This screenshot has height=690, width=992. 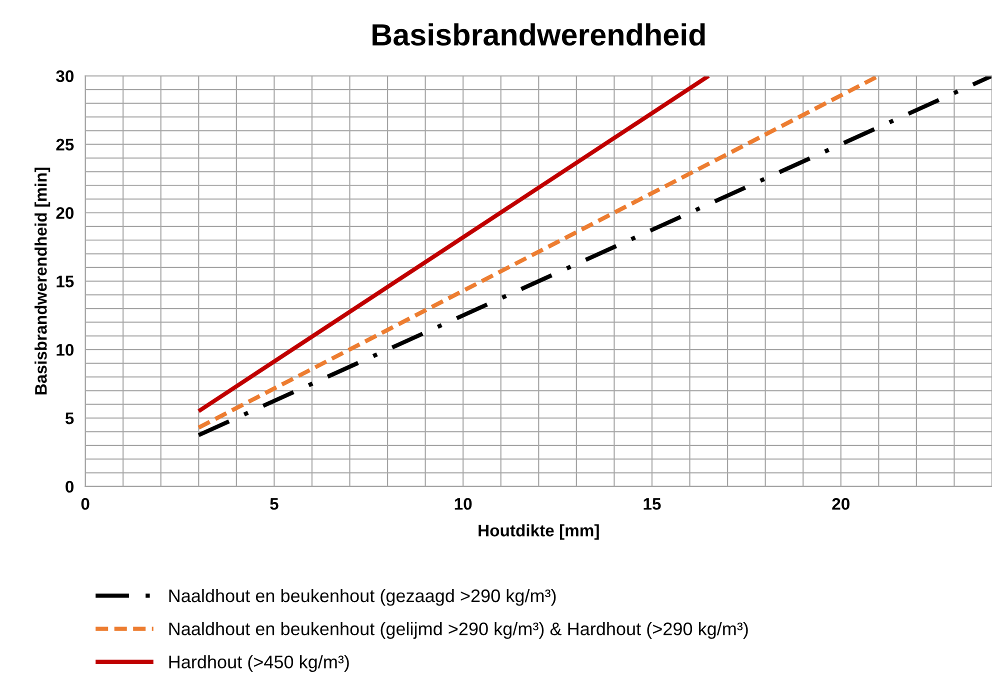 I want to click on x-tick-label: 15, so click(x=652, y=504).